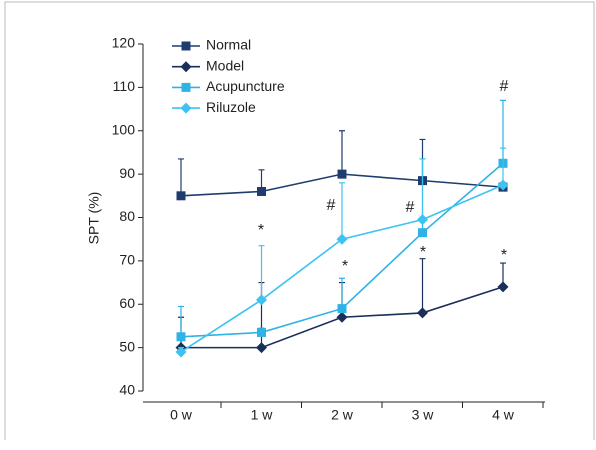  I want to click on legend-label: Model, so click(225, 65).